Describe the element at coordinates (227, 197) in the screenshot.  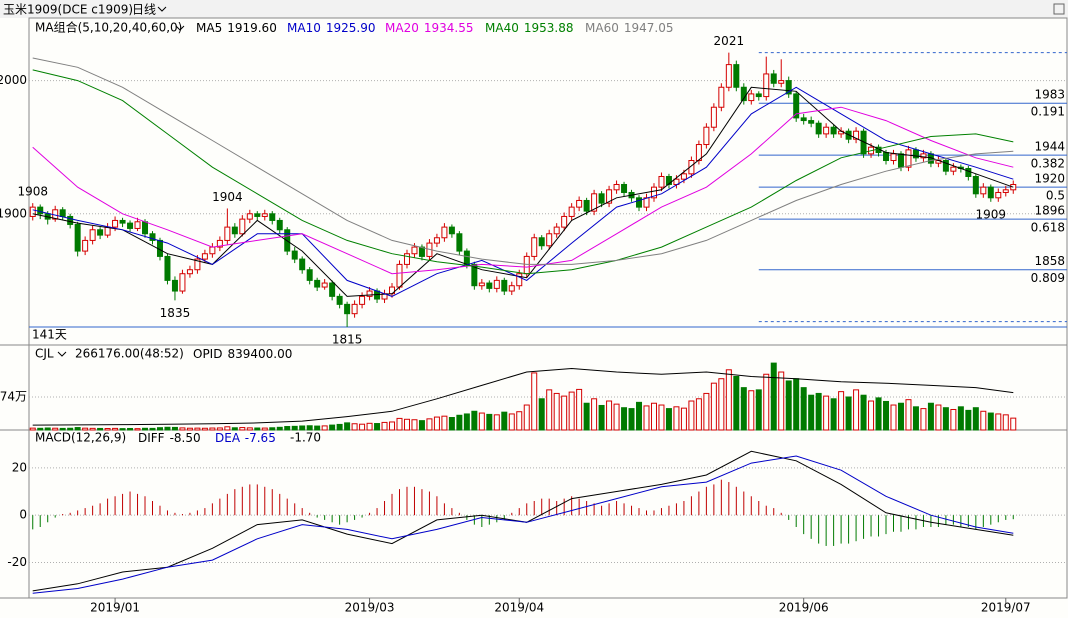
I see `price-annotation: 1904` at that location.